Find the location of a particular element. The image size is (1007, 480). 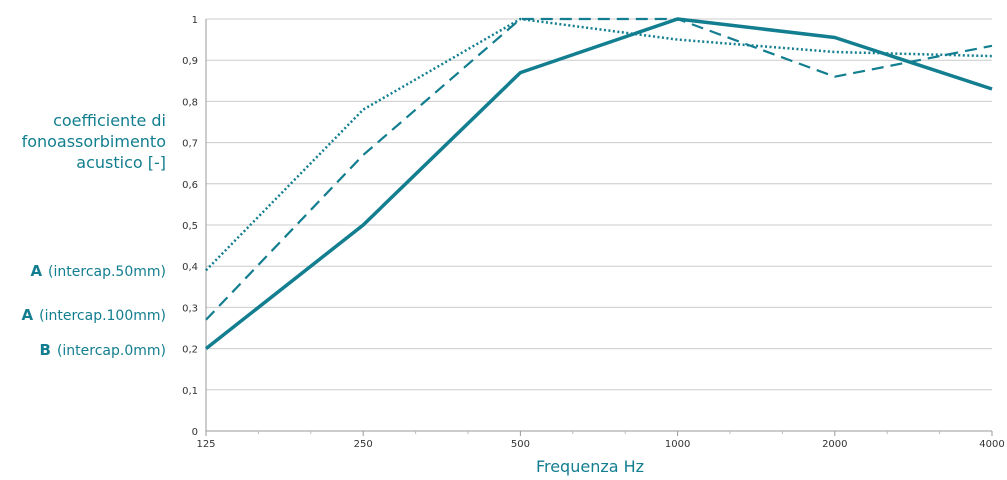

y-tick-label: 0,3 is located at coordinates (190, 308).